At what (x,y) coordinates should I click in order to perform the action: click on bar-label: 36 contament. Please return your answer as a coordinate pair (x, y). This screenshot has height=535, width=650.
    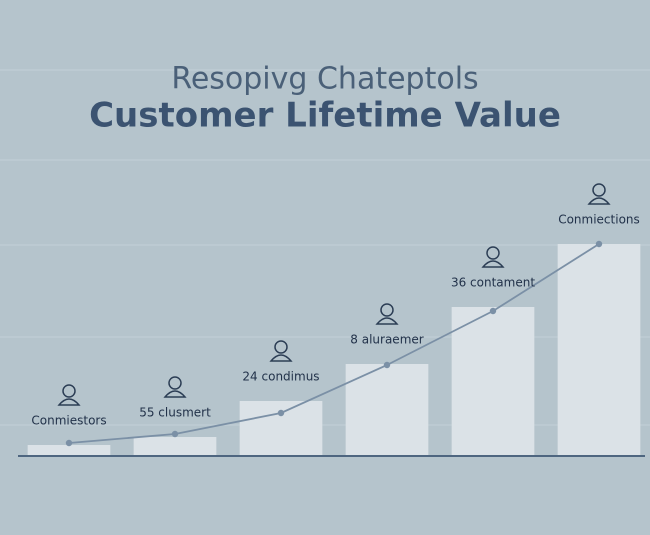
    Looking at the image, I should click on (493, 283).